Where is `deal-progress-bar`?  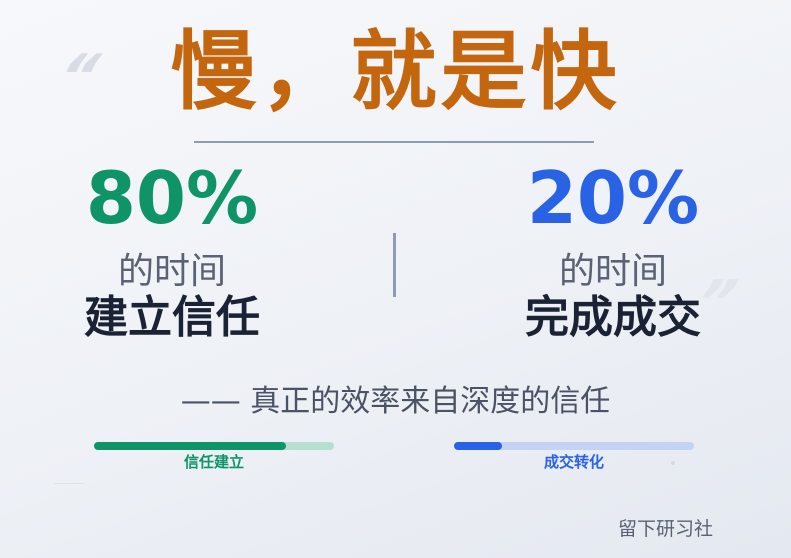
deal-progress-bar is located at coordinates (574, 446).